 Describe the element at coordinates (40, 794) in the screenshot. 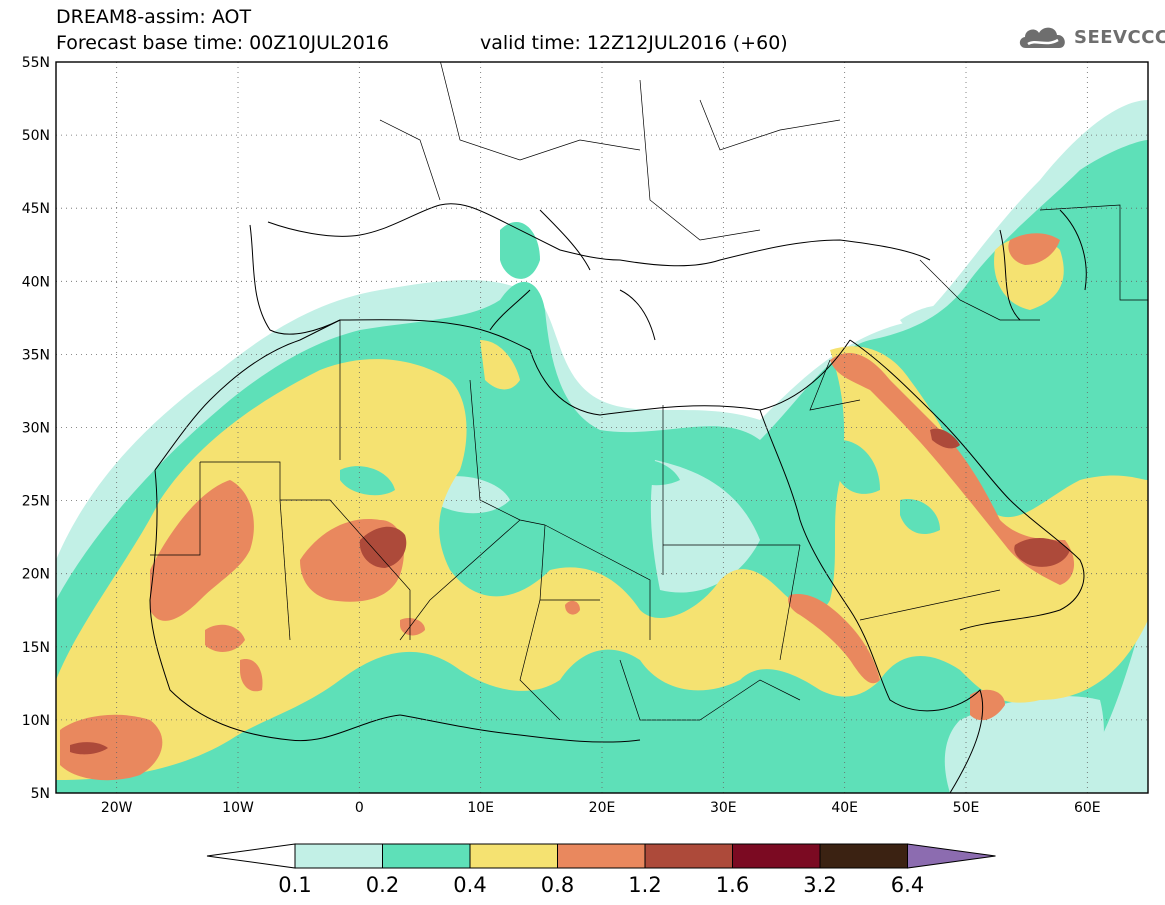

I see `lat-tick-label: 5N` at that location.